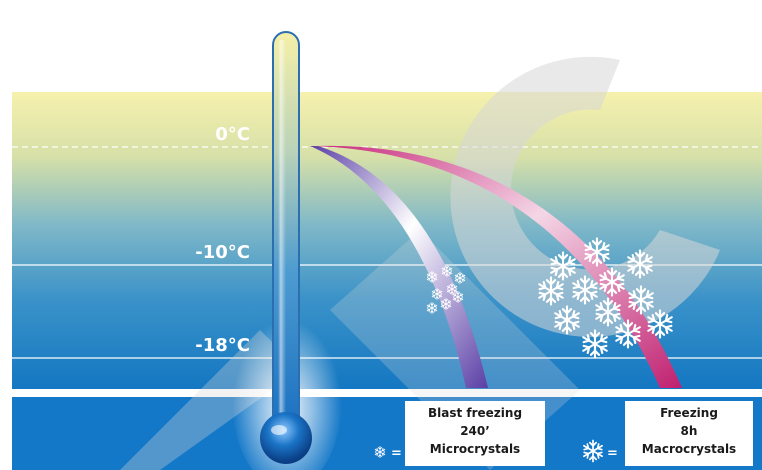 The height and width of the screenshot is (470, 762). What do you see at coordinates (689, 413) in the screenshot?
I see `legend-freezing-title: Freezing` at bounding box center [689, 413].